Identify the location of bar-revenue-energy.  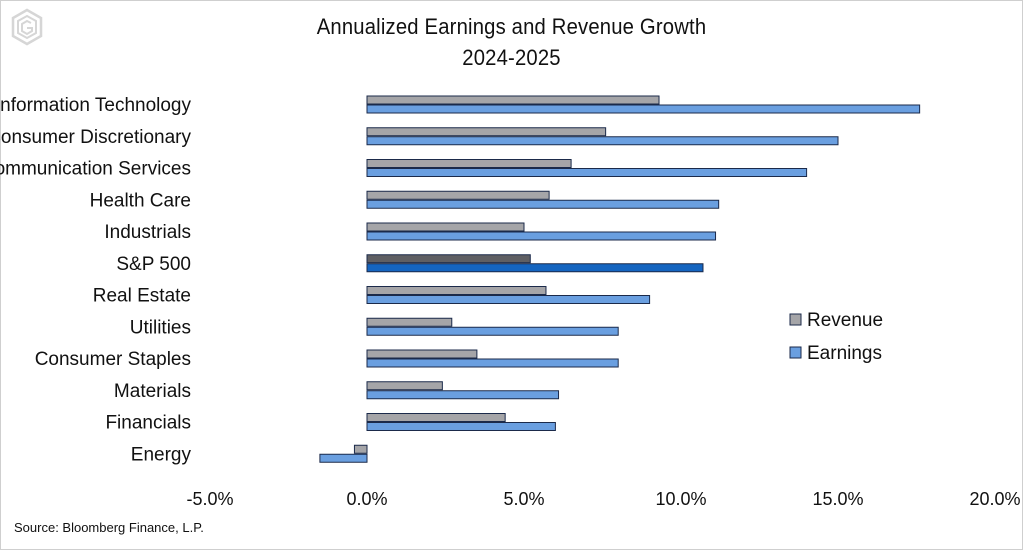
(360, 449).